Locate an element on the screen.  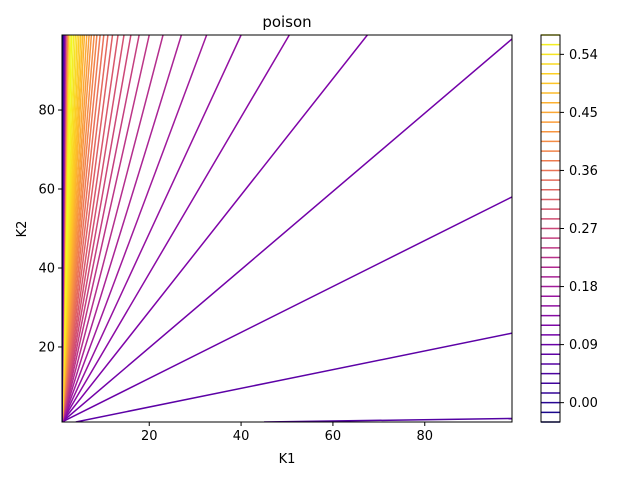
y-axis-ticks: 20 40 60 80 is located at coordinates (50, 229).